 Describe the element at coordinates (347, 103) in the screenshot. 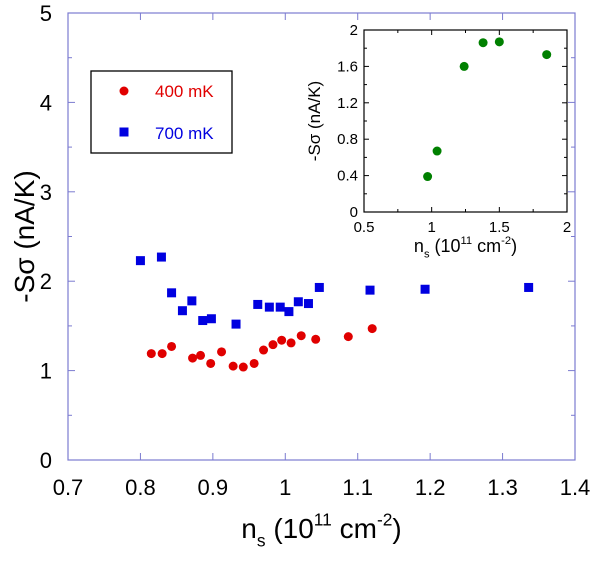

I see `inset-y-tick-label: 1.2` at that location.